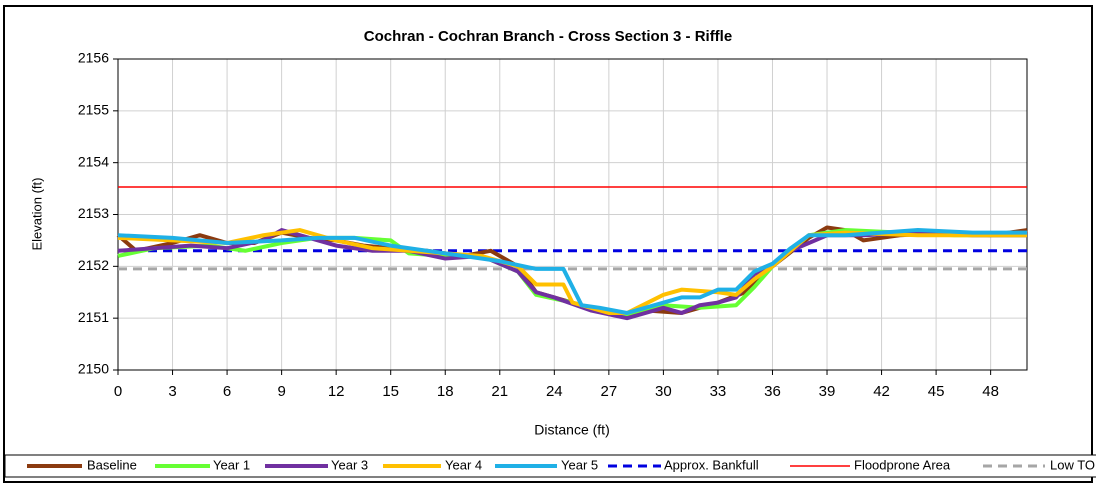 Image resolution: width=1096 pixels, height=488 pixels. I want to click on x-tick-label: 18, so click(445, 391).